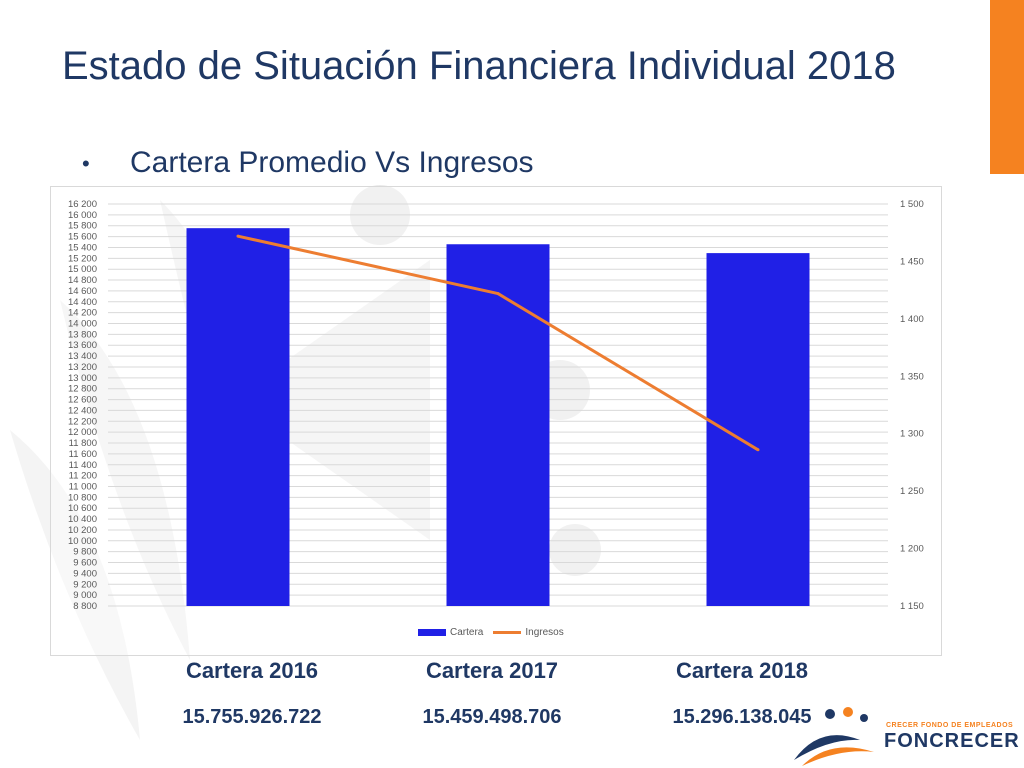 The height and width of the screenshot is (768, 1024). I want to click on y-left-tick-label: 10 600, so click(82, 508).